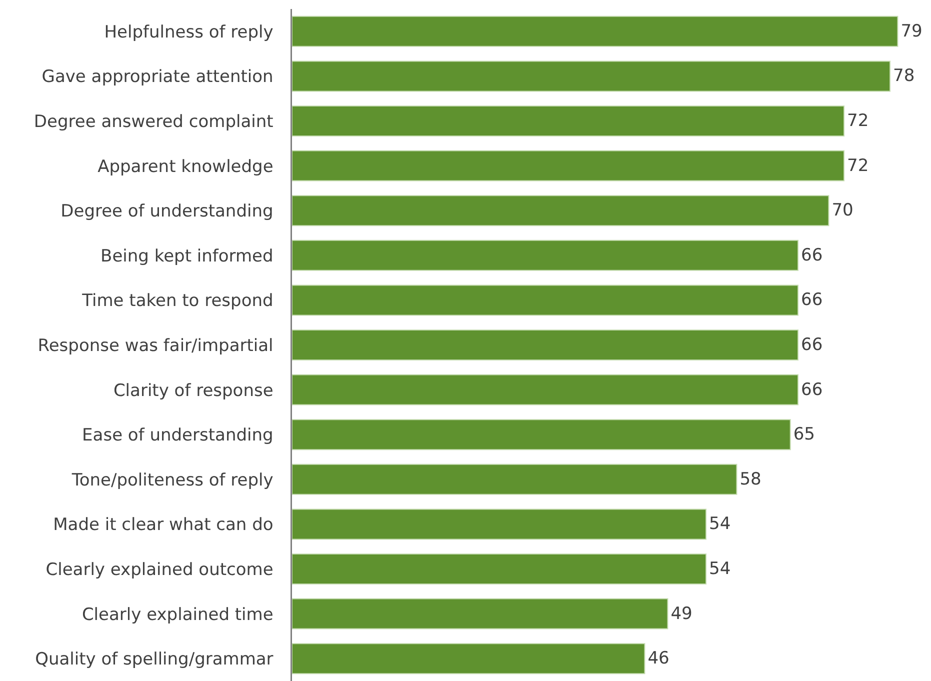 Image resolution: width=931 pixels, height=681 pixels. Describe the element at coordinates (904, 76) in the screenshot. I see `data-label: 78` at that location.